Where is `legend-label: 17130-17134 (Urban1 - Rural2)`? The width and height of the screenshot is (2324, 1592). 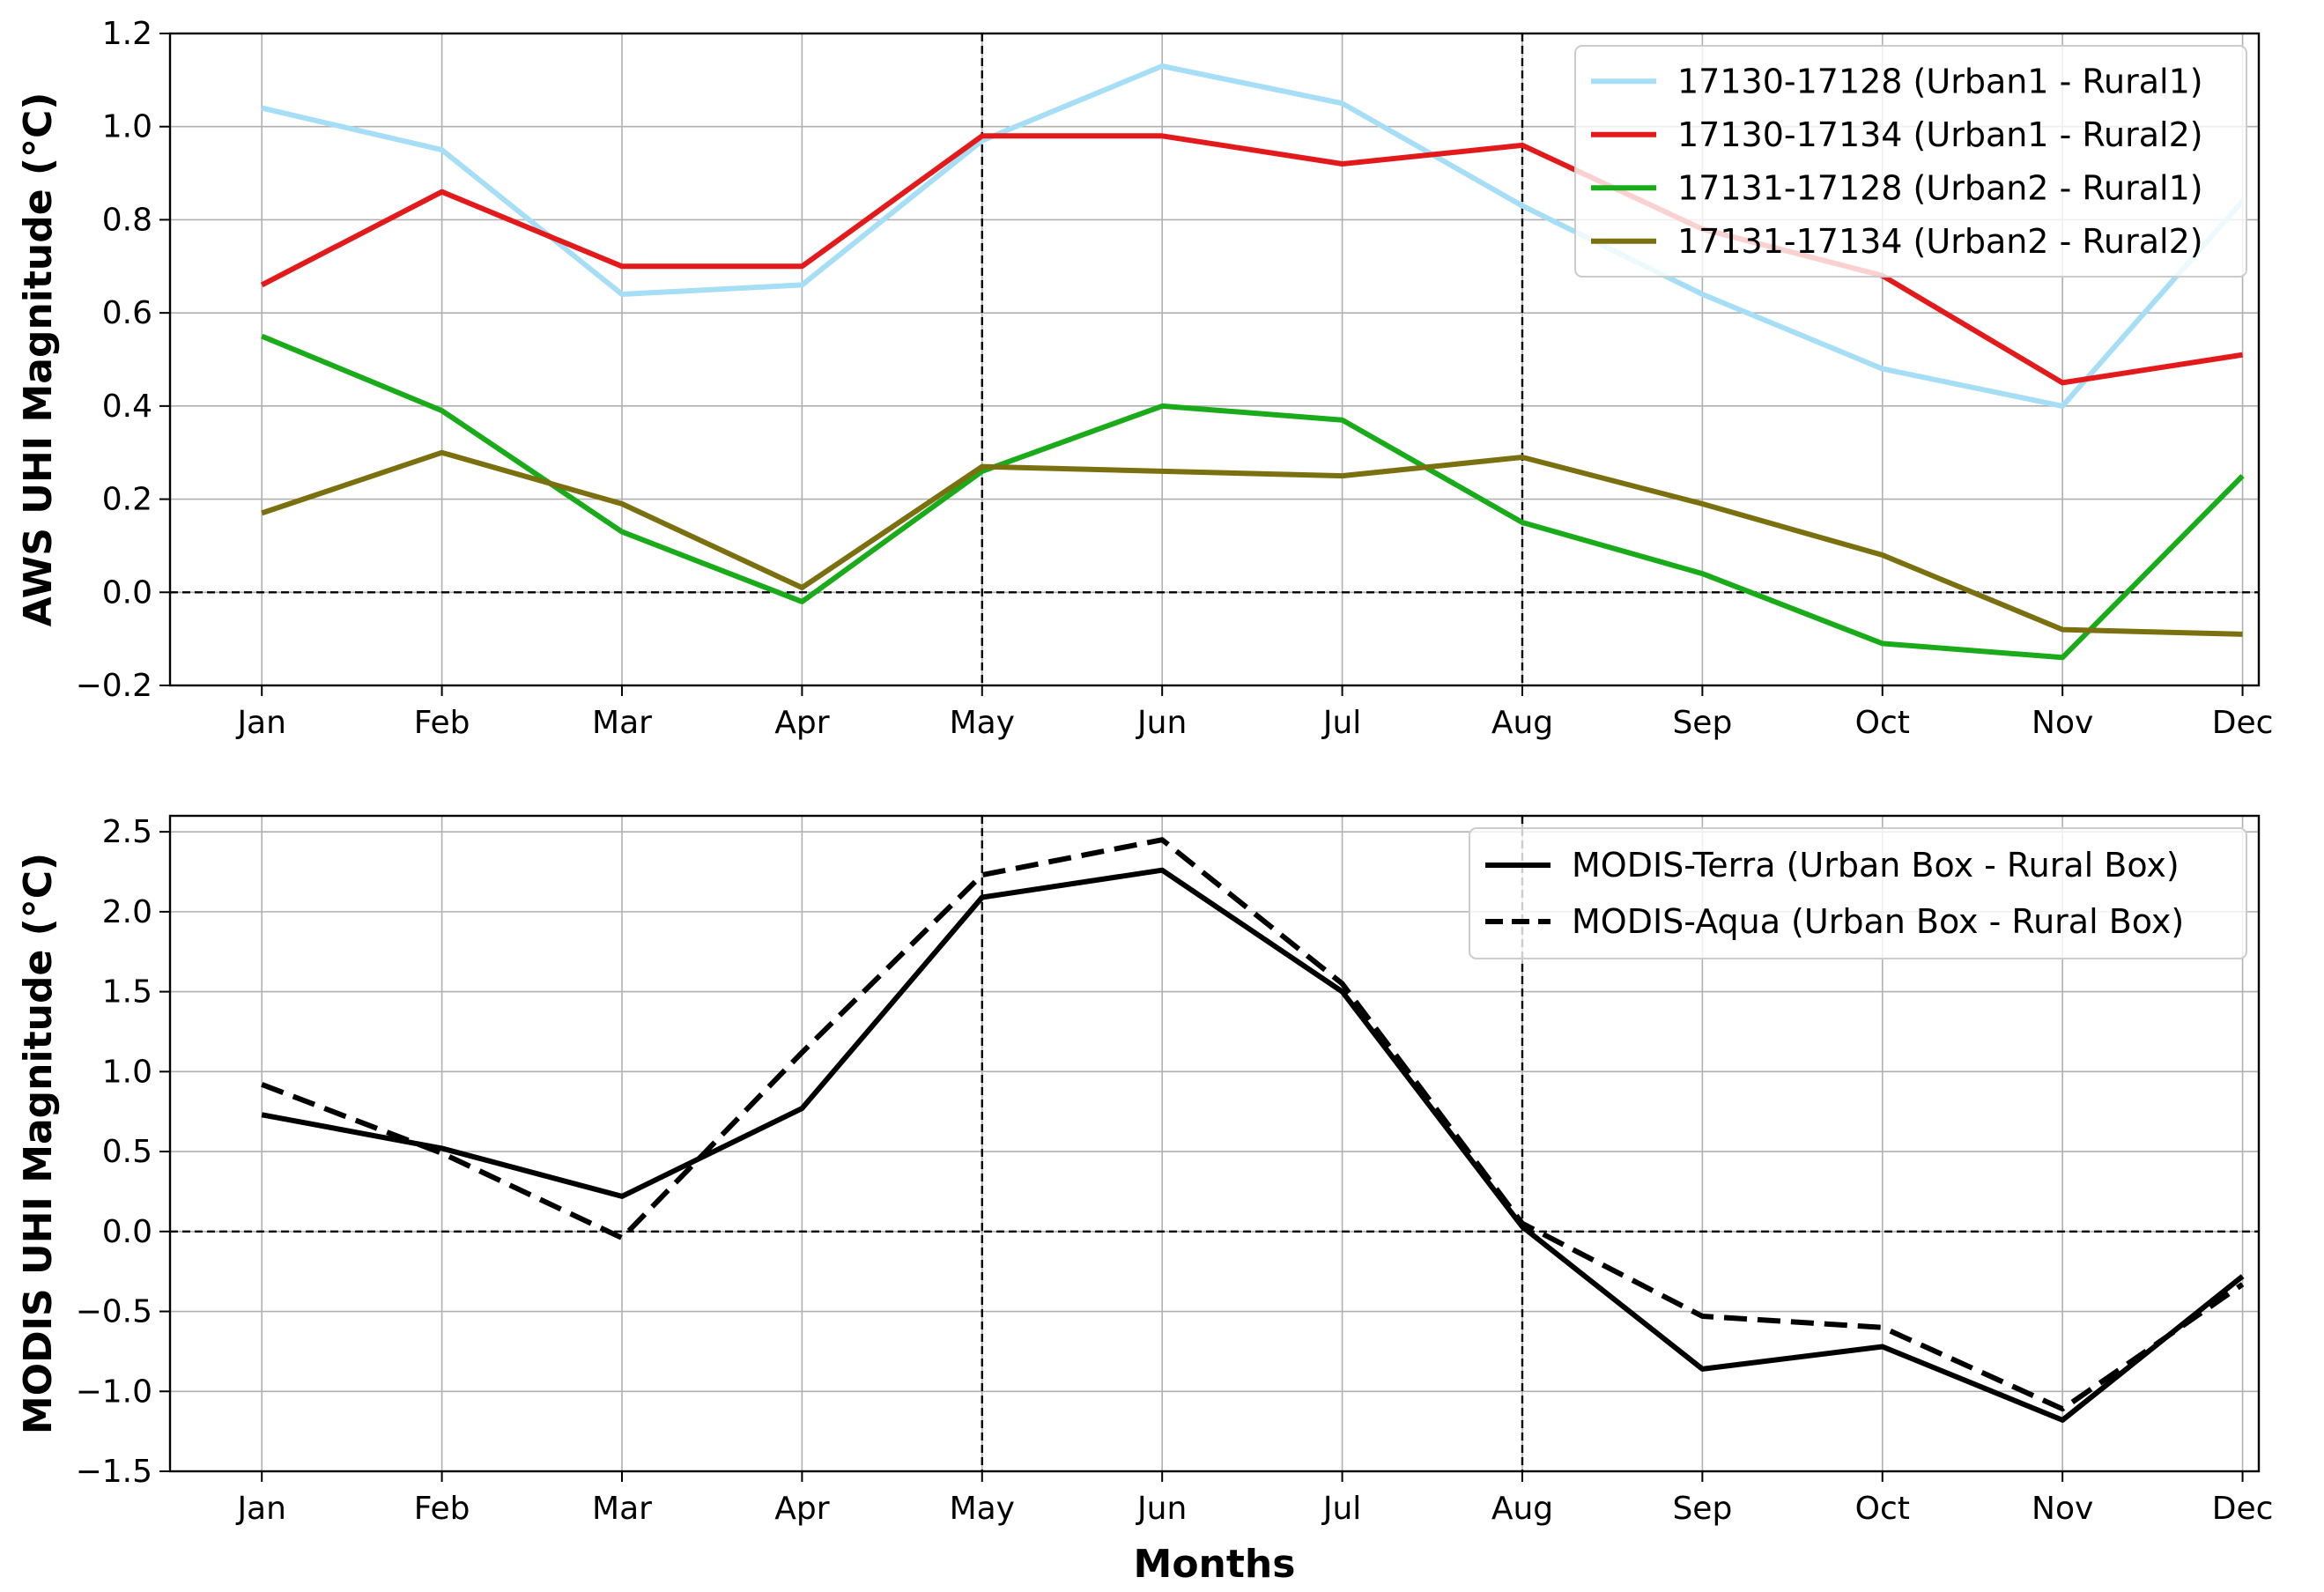 legend-label: 17130-17134 (Urban1 - Rural2) is located at coordinates (1940, 134).